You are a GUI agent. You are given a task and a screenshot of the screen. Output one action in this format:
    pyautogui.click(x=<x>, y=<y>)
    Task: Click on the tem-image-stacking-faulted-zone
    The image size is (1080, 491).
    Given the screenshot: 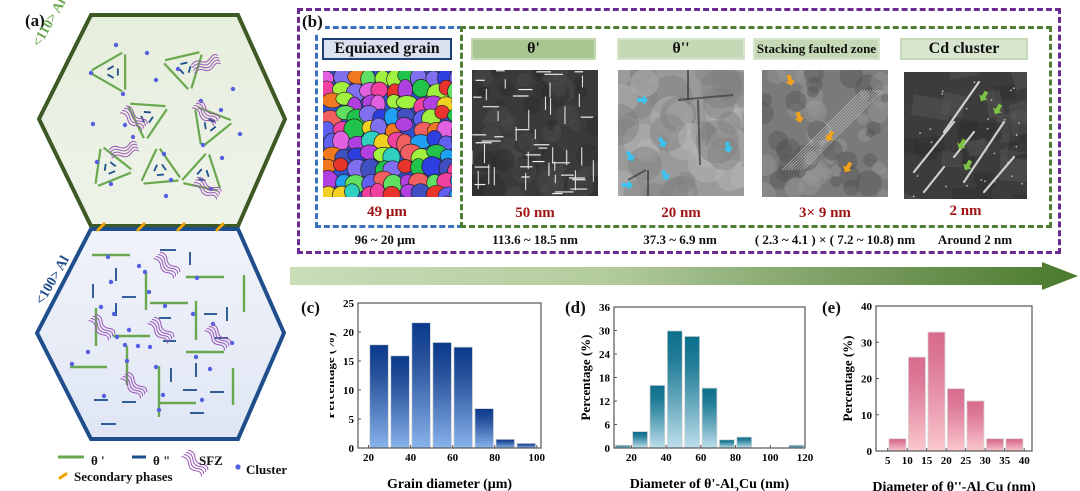 What is the action you would take?
    pyautogui.click(x=825, y=133)
    